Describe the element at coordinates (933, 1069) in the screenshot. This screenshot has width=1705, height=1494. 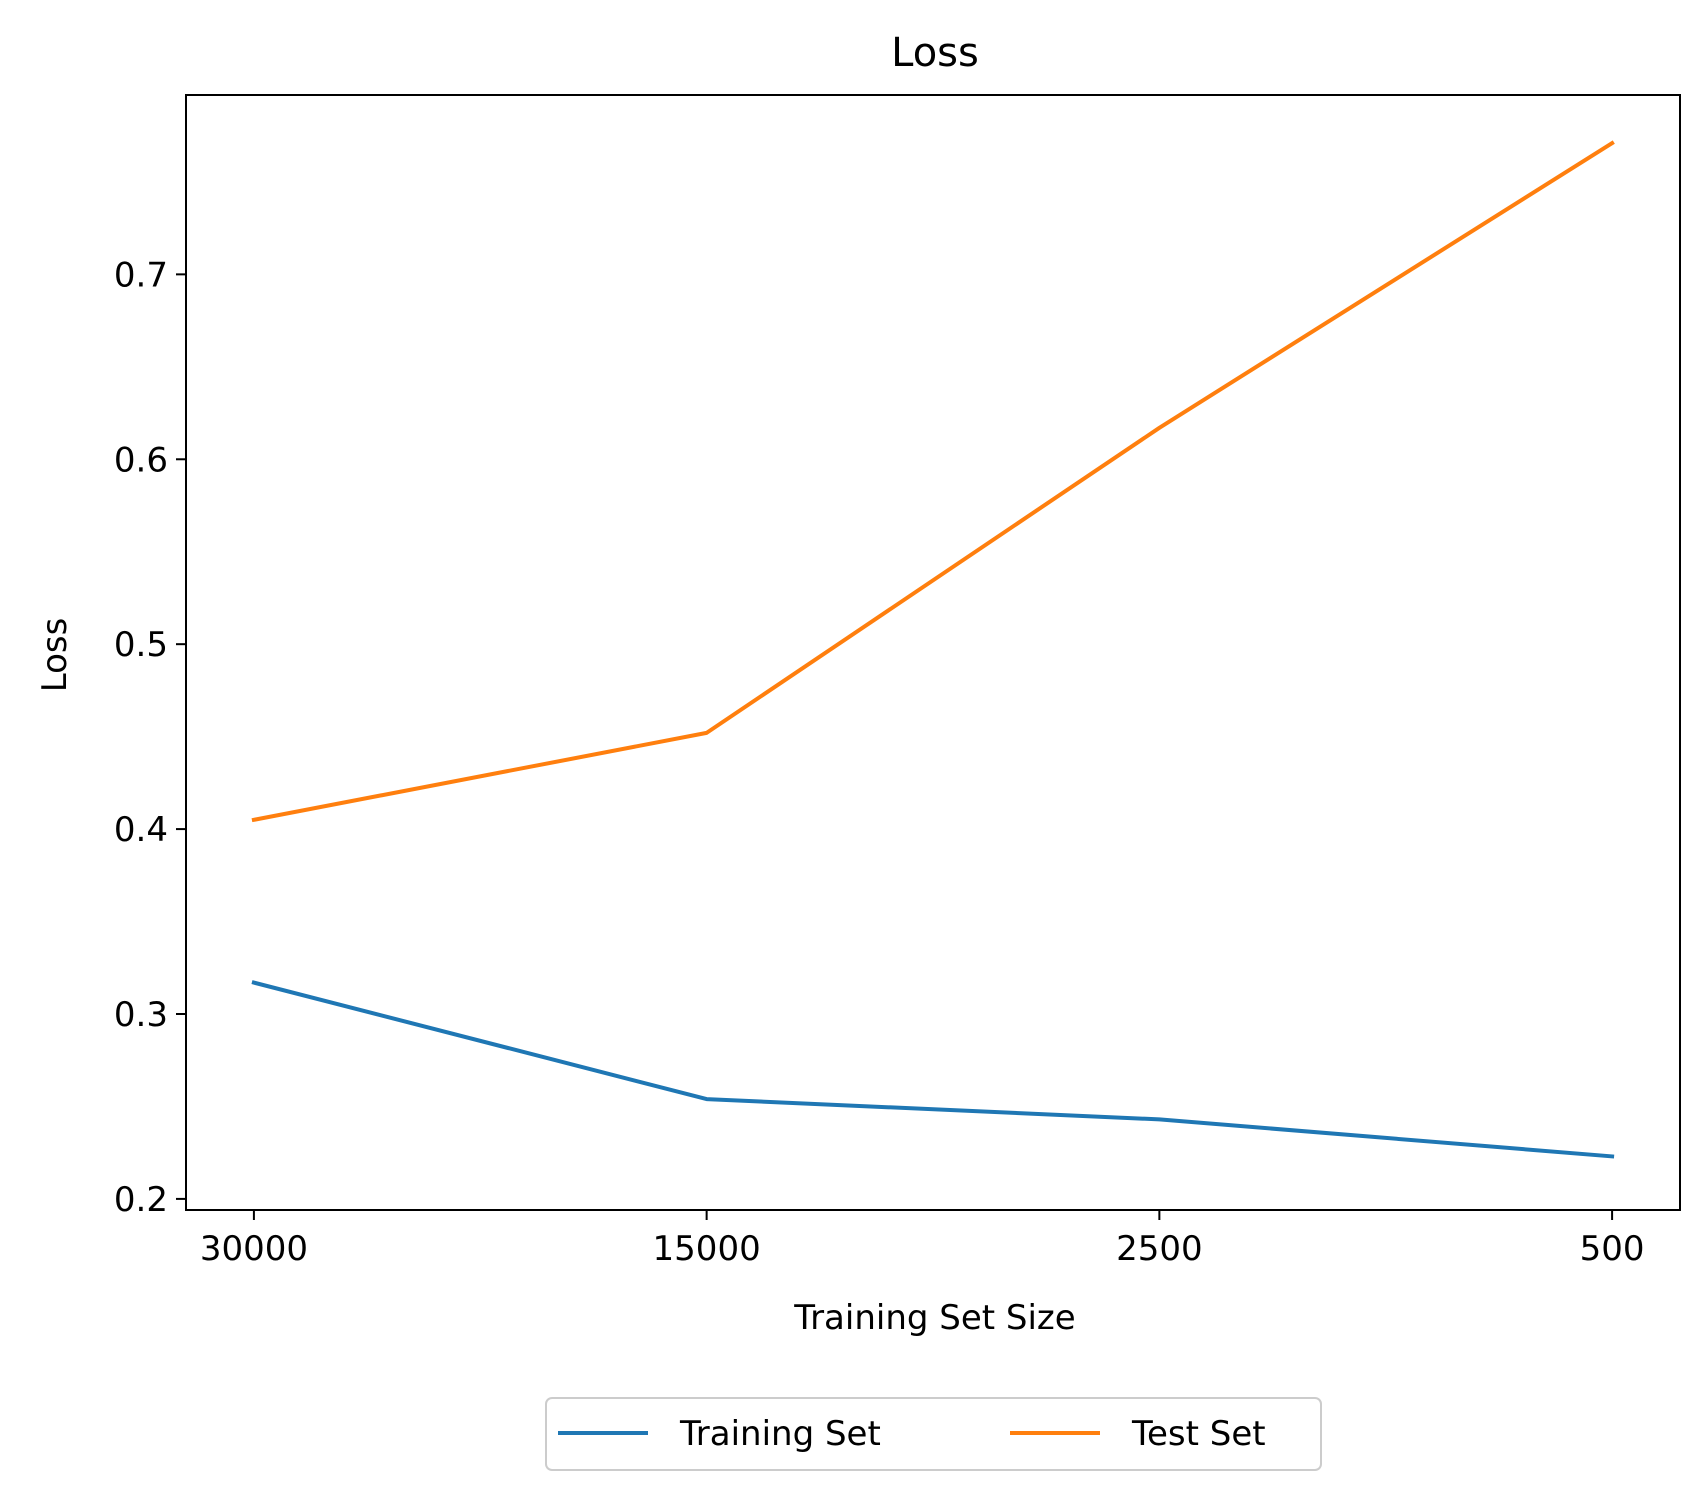
I see `series-line-training-set` at that location.